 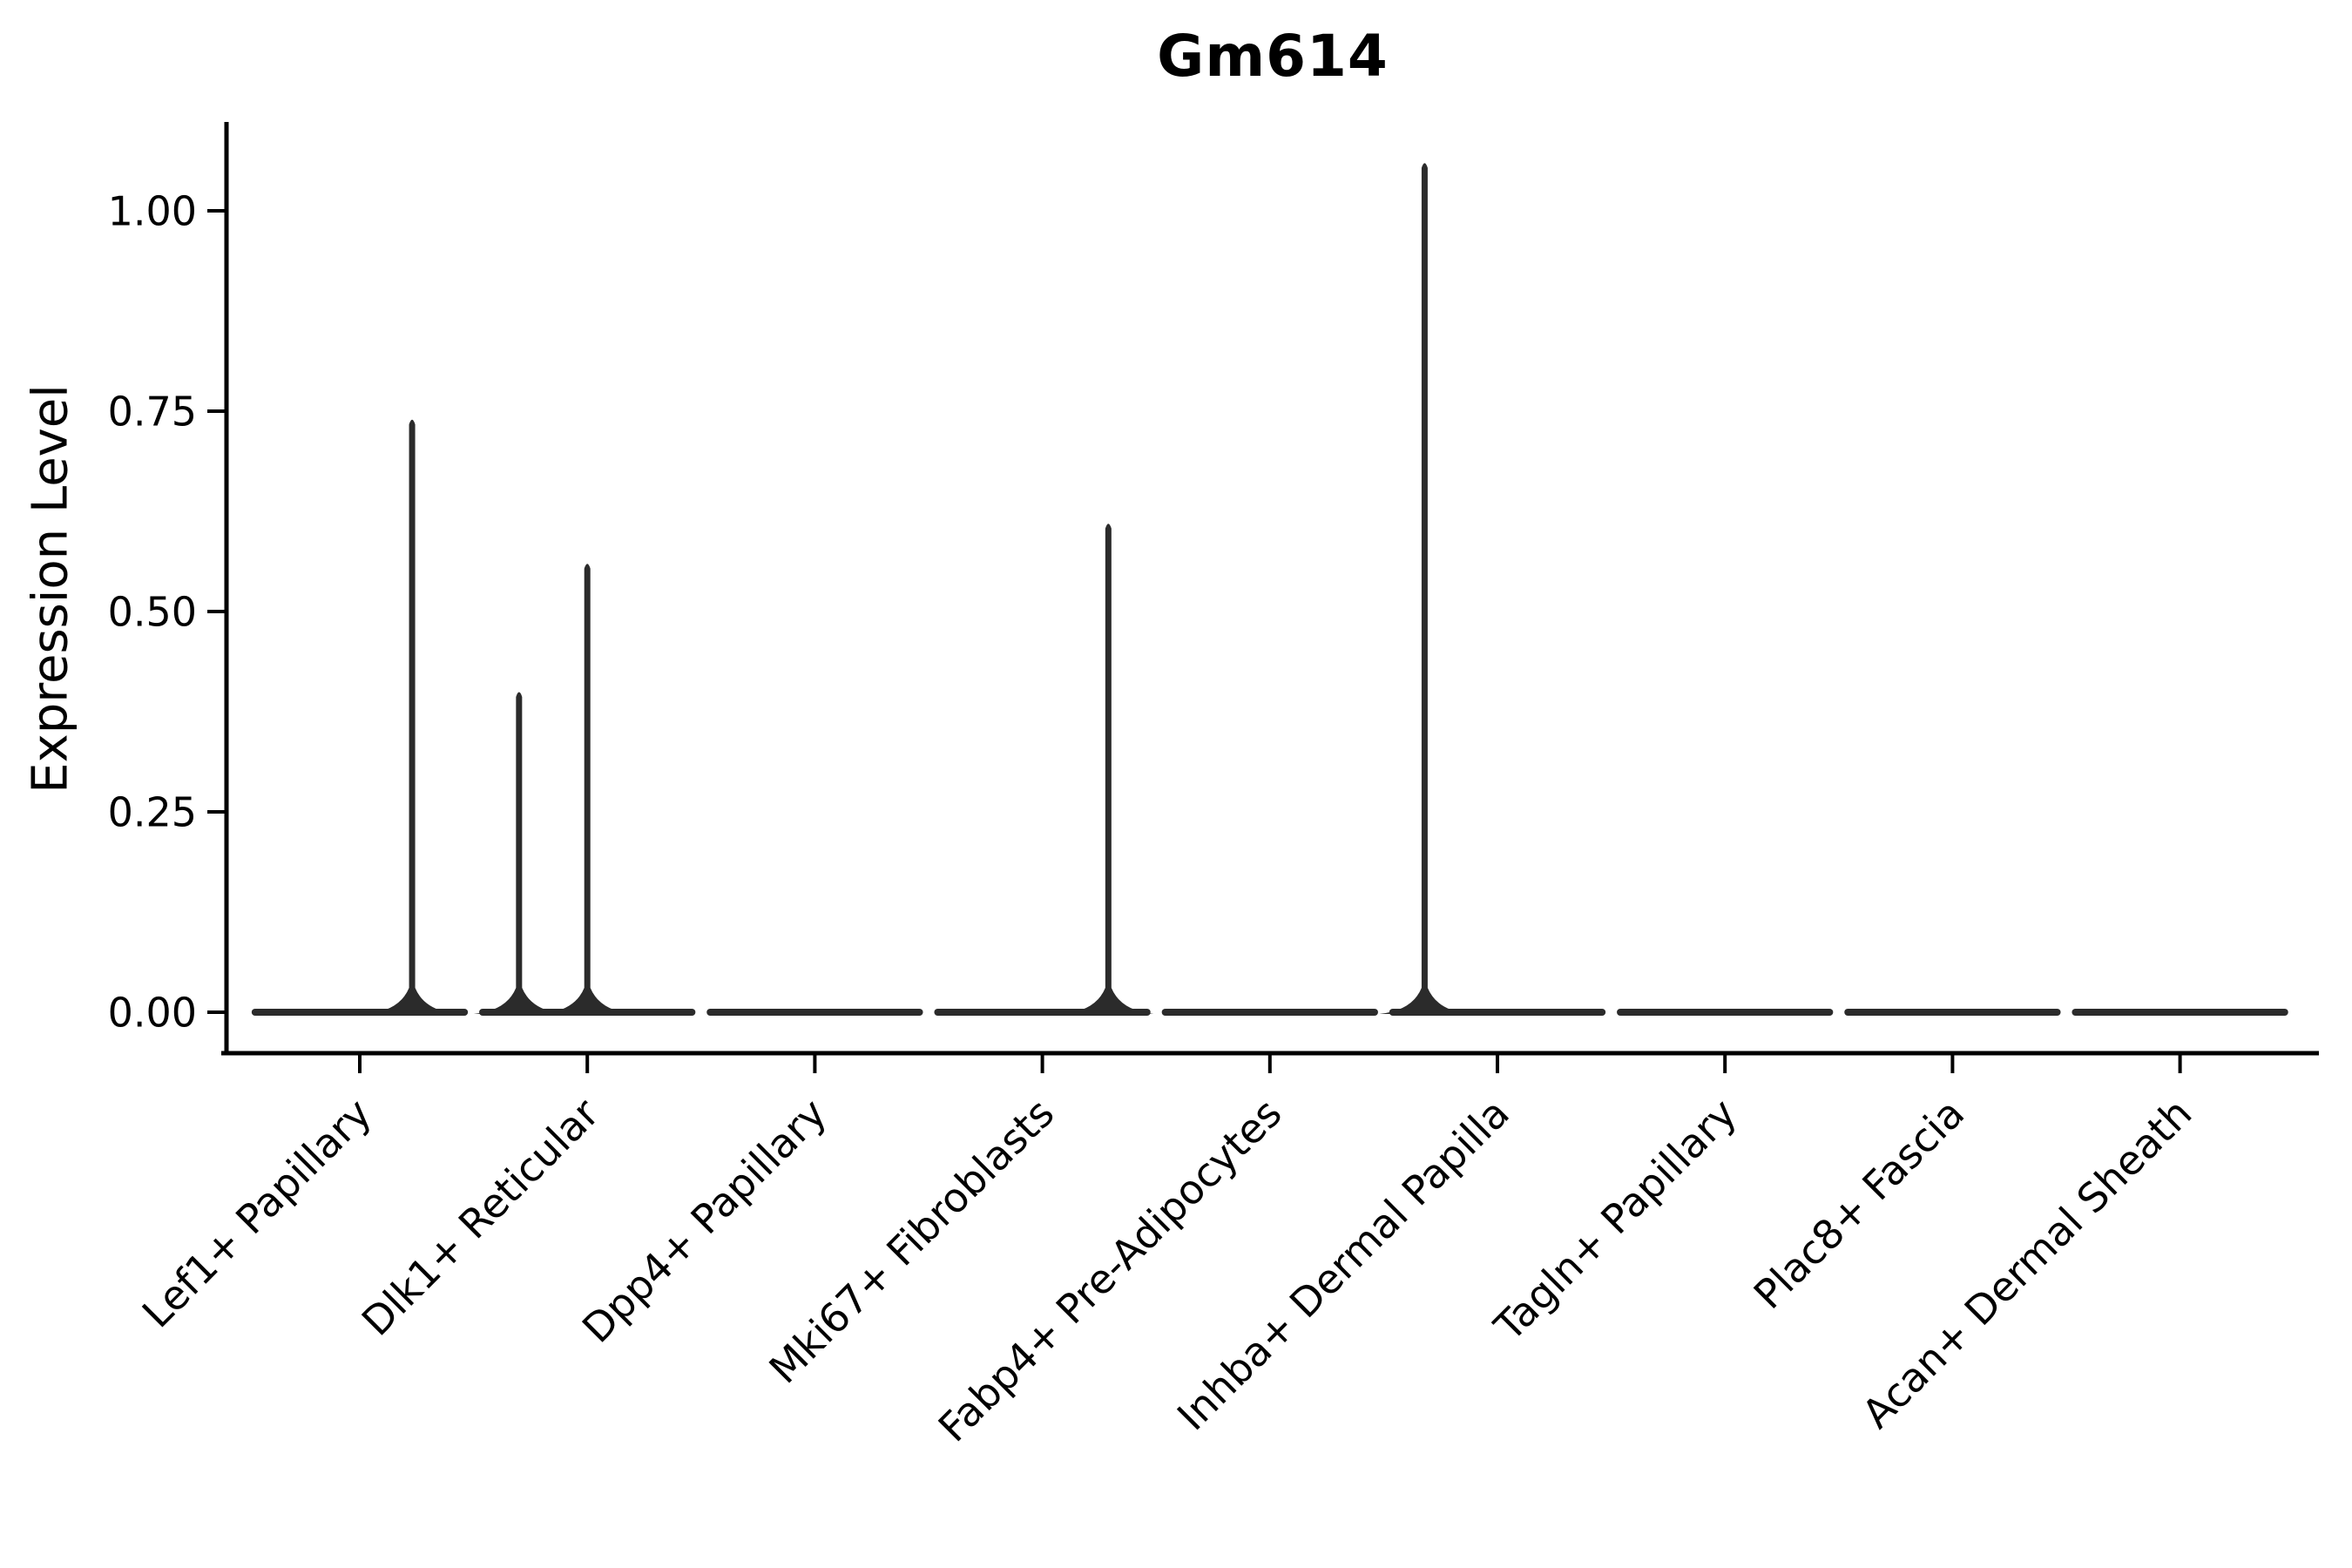 I want to click on chart-title: Gm614, so click(x=1273, y=56).